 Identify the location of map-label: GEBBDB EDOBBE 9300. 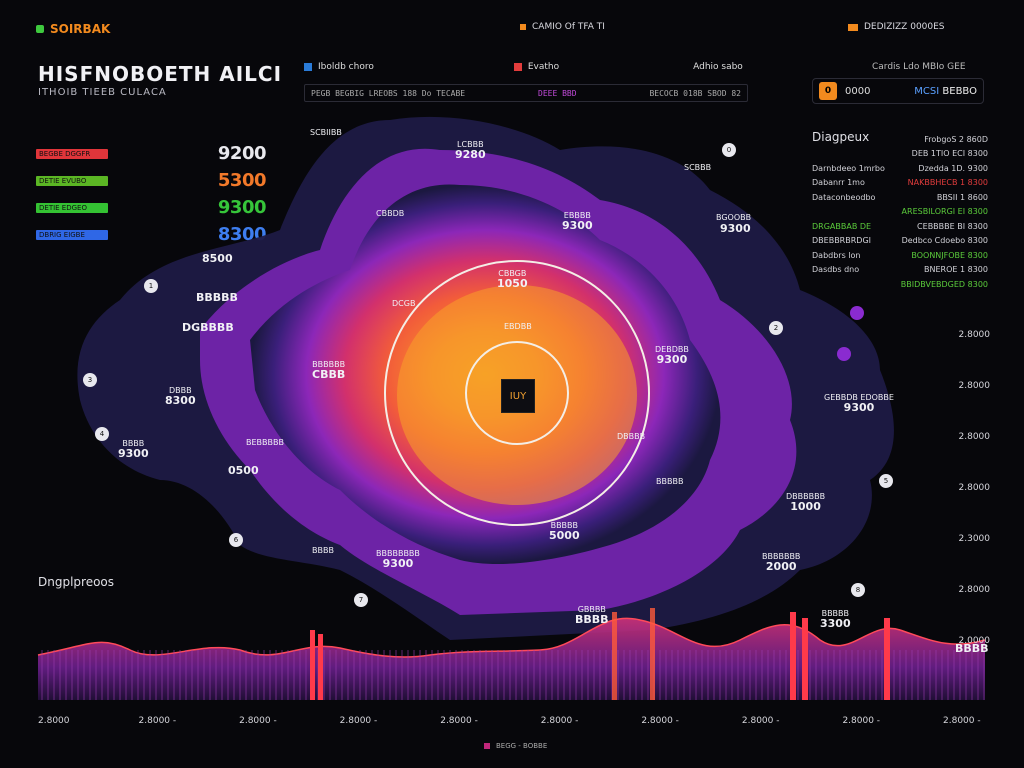
(859, 403).